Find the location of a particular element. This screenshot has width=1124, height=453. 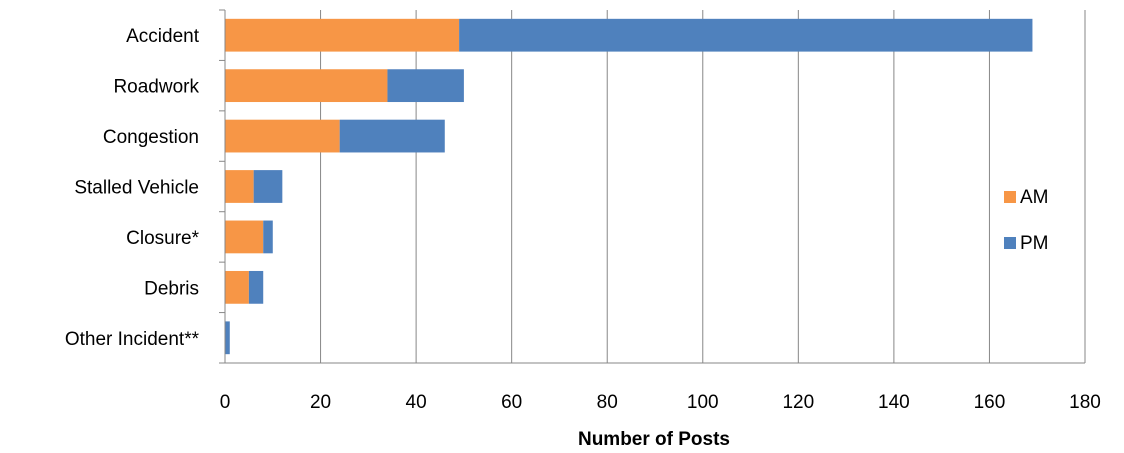

bar-am-debris is located at coordinates (237, 287).